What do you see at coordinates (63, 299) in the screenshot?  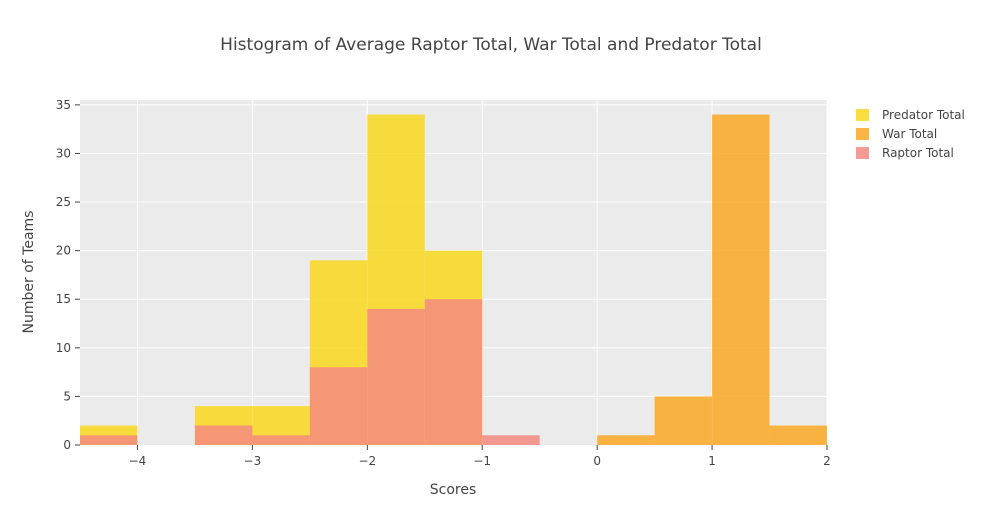 I see `y-tick-label: 15` at bounding box center [63, 299].